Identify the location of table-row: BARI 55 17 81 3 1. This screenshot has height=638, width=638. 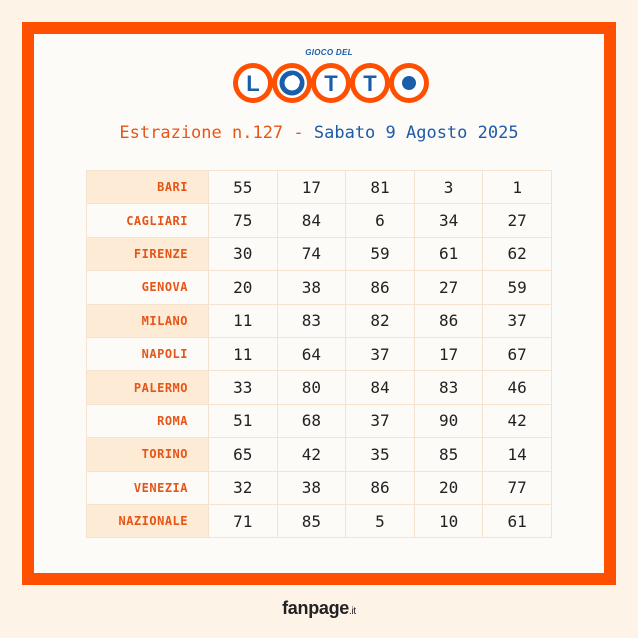
(319, 187).